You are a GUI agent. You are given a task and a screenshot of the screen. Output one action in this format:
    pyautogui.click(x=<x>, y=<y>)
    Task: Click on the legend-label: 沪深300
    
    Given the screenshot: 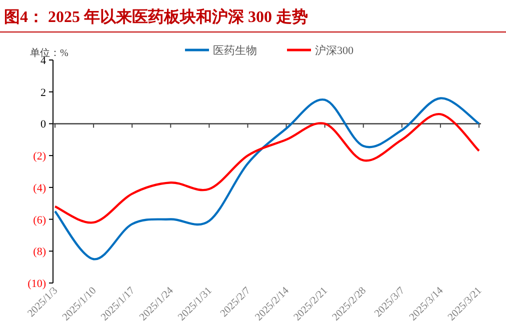 What is the action you would take?
    pyautogui.click(x=334, y=50)
    